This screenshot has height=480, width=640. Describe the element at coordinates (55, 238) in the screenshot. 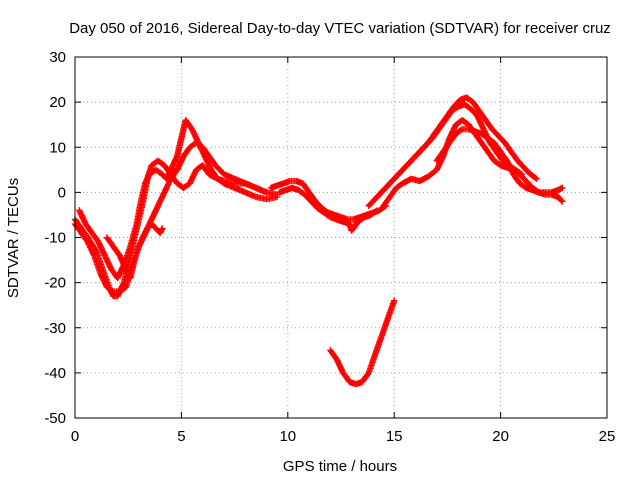

I see `y-tick-label: -10` at that location.